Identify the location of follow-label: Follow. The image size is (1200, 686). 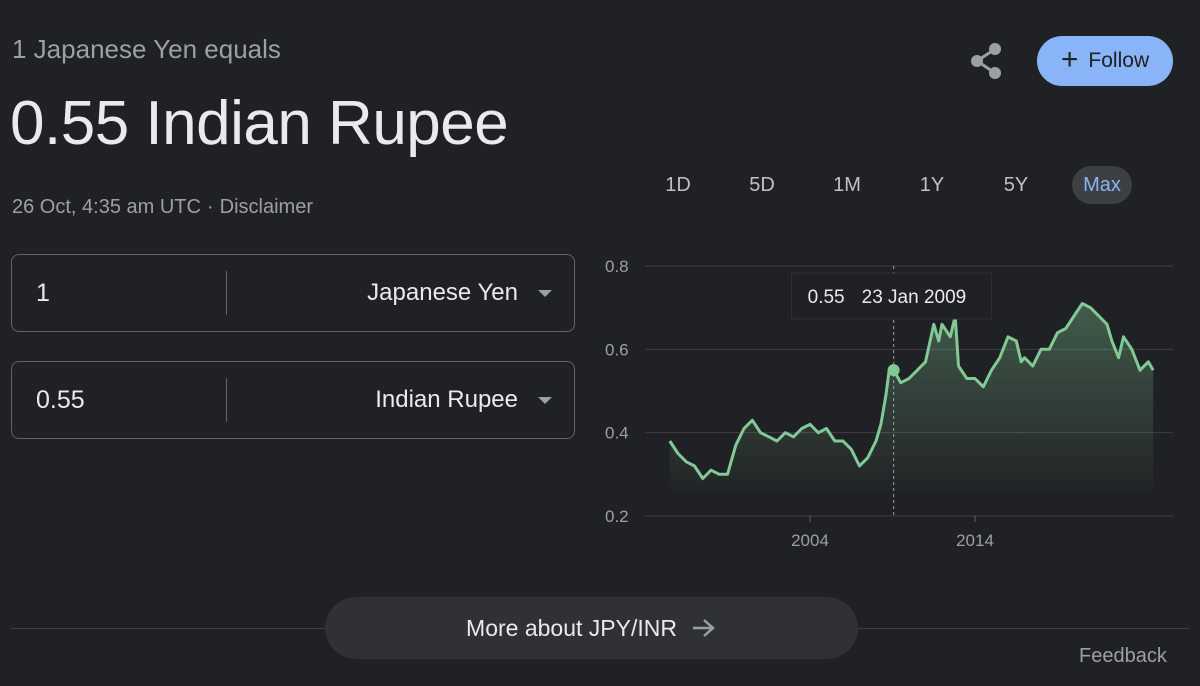
(1119, 60).